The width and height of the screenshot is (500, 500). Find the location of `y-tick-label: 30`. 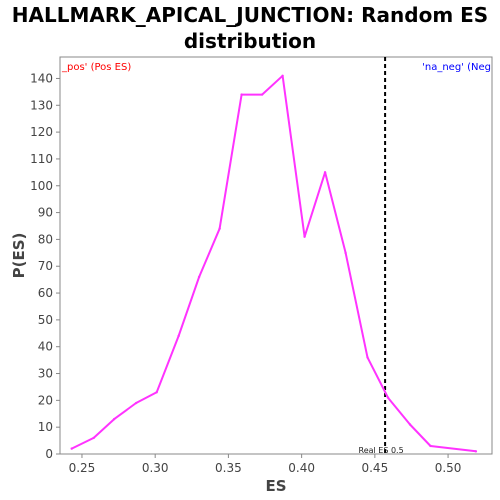

y-tick-label: 30 is located at coordinates (45, 374).